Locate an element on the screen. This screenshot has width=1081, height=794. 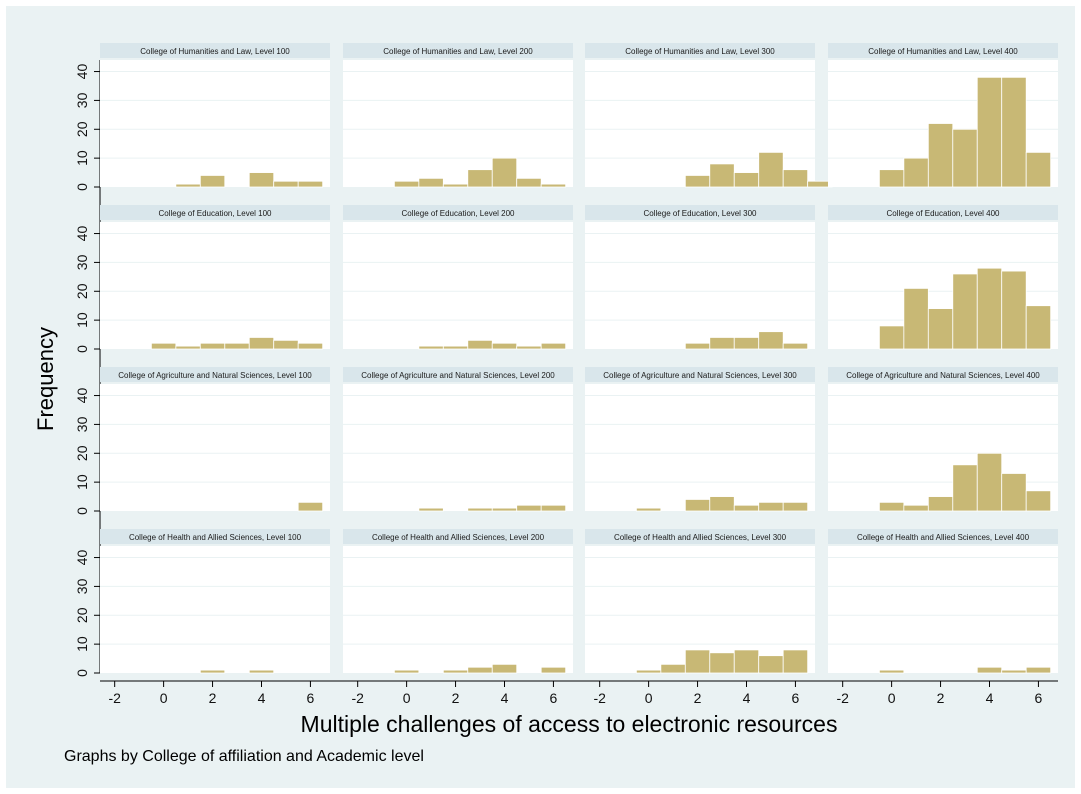
panel-title: College of Humanities and Law, Level 200 is located at coordinates (458, 51).